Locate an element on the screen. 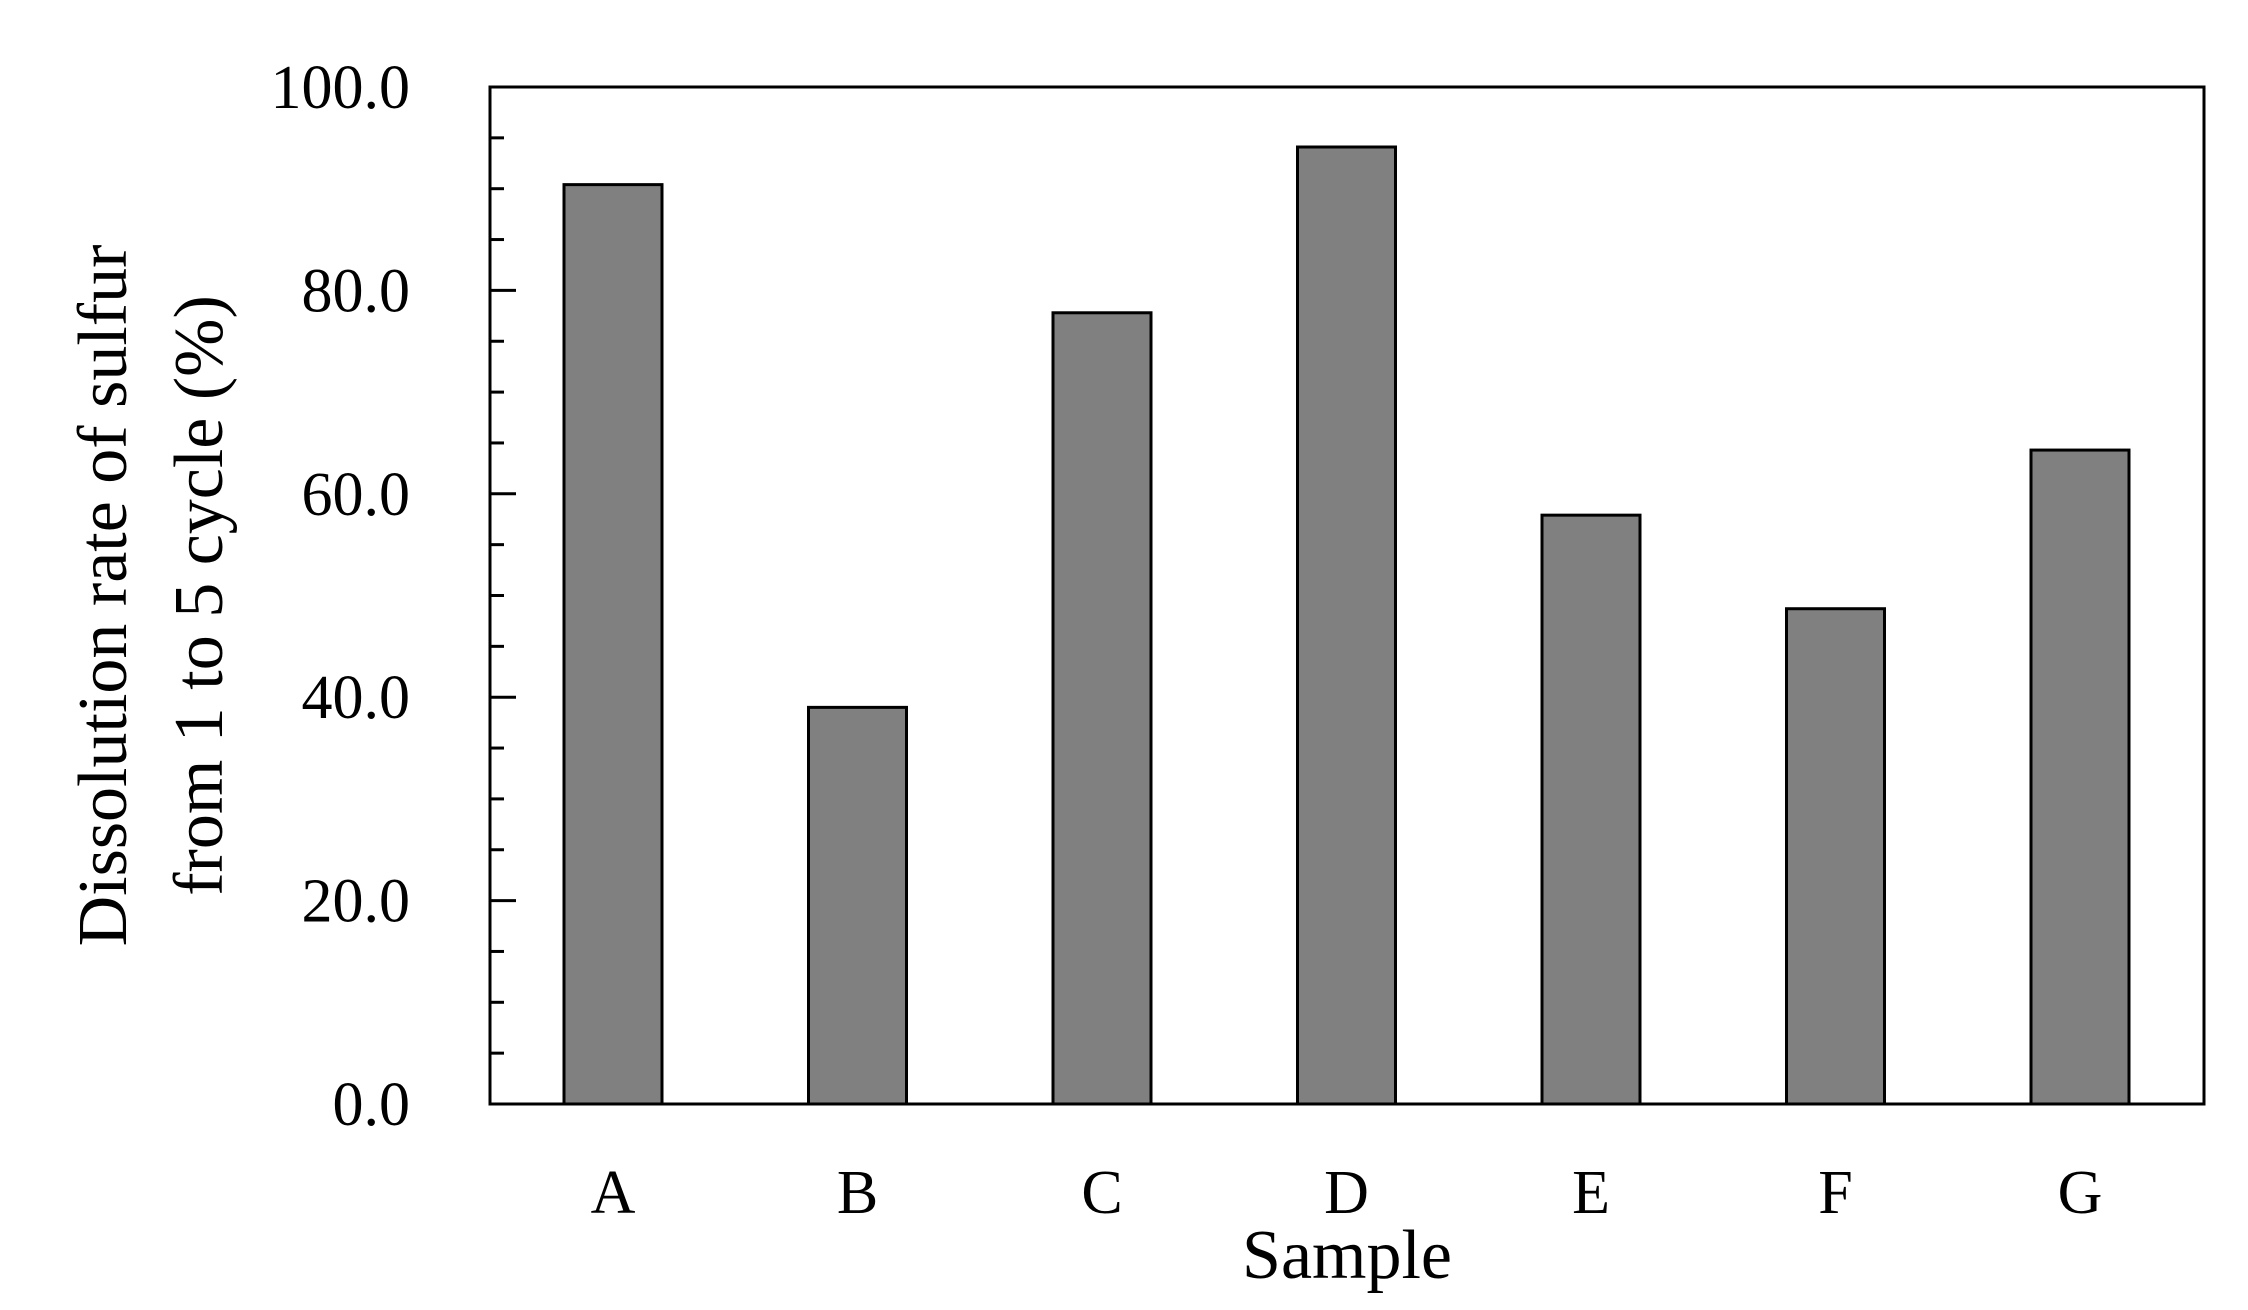 The height and width of the screenshot is (1310, 2248). x-axis-title: Sample is located at coordinates (1347, 1255).